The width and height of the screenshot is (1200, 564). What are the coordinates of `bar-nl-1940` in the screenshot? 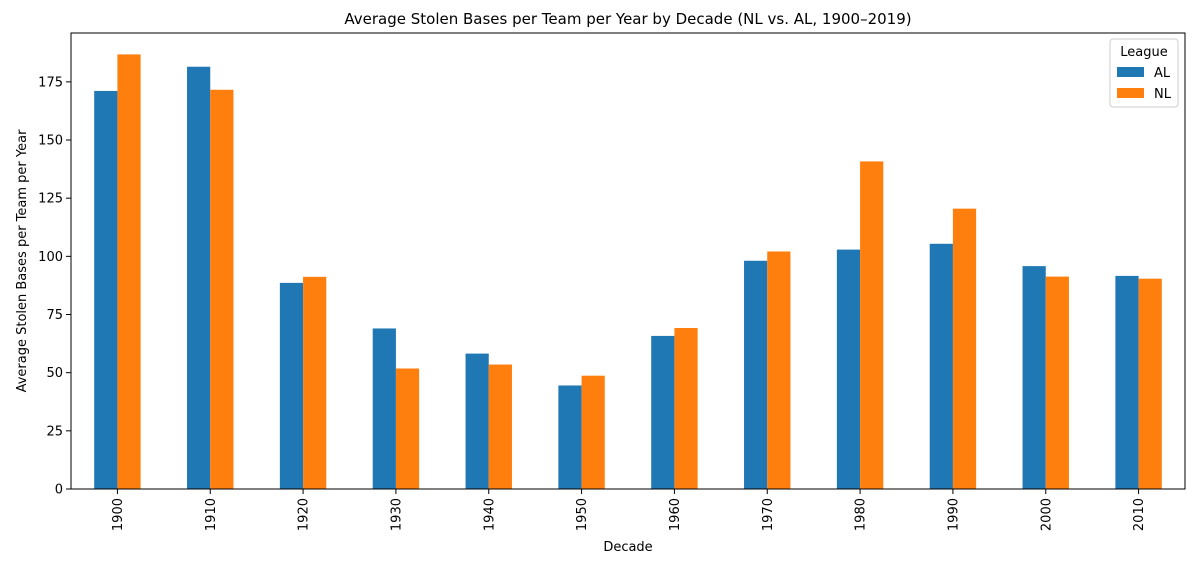 It's located at (500, 426).